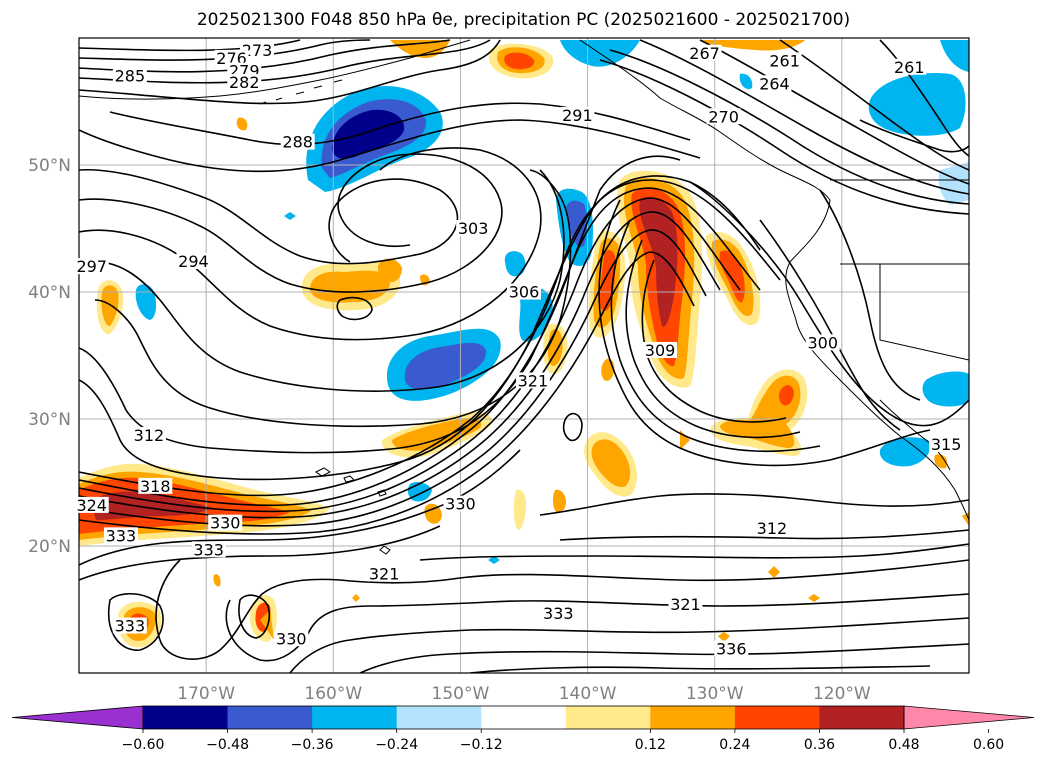 The height and width of the screenshot is (767, 1047). I want to click on contour-label-text: 315, so click(946, 444).